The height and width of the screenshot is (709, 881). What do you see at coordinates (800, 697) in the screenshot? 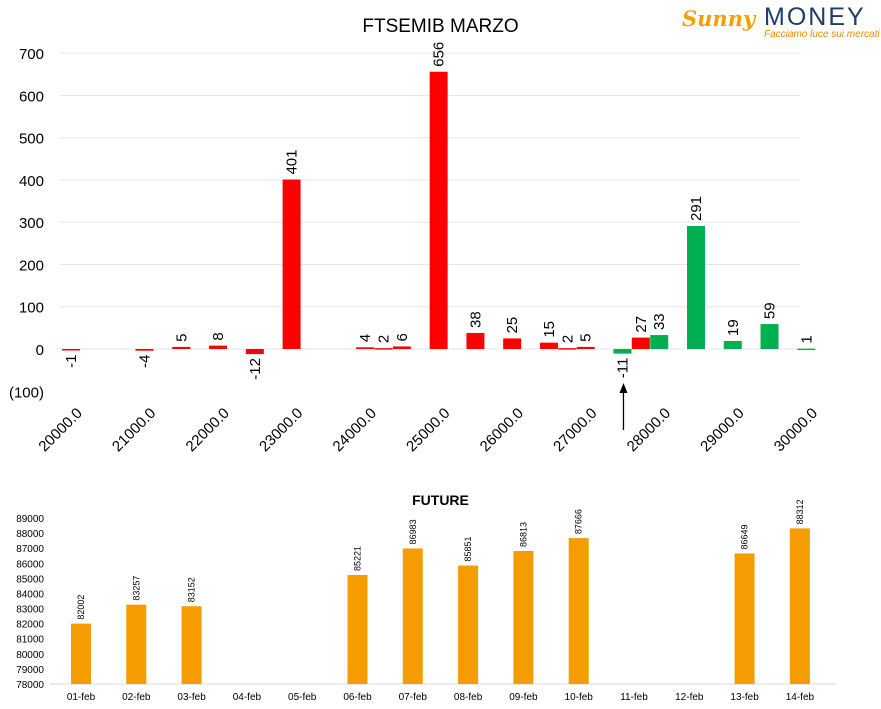
I see `future-x-tick-label: 14-feb` at bounding box center [800, 697].